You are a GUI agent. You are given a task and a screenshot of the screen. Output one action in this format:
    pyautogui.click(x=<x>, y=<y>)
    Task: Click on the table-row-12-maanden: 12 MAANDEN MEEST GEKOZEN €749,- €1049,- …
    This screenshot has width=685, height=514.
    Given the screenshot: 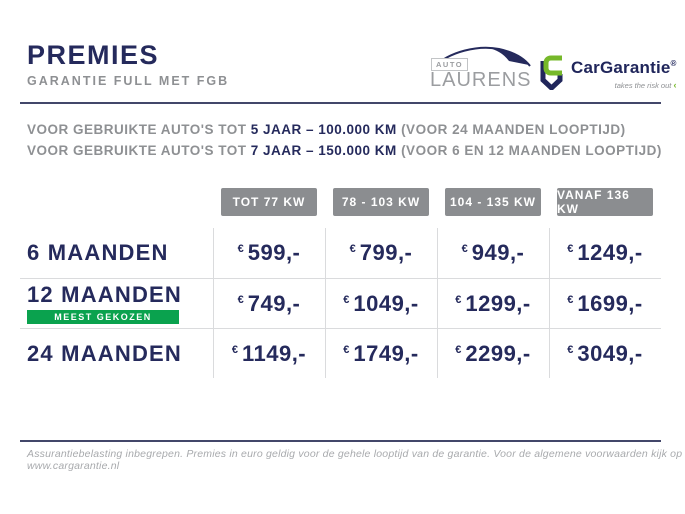 What is the action you would take?
    pyautogui.click(x=340, y=303)
    